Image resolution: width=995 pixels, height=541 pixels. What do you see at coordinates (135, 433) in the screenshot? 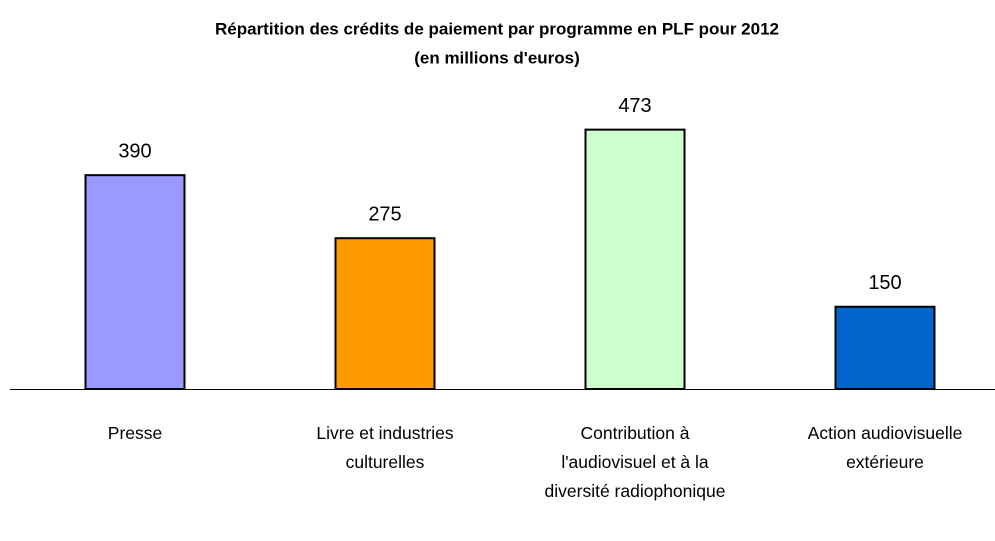
I see `x-tick-label: Presse` at bounding box center [135, 433].